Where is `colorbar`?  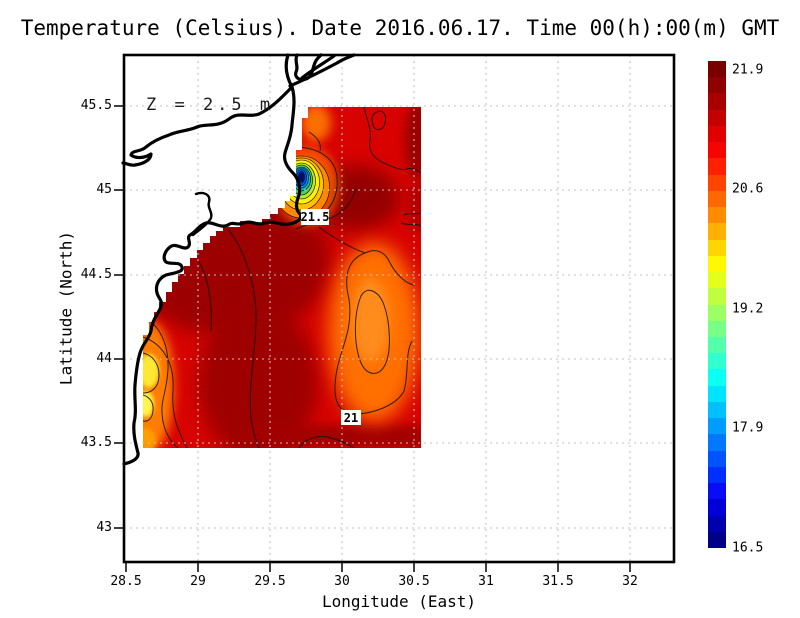
colorbar is located at coordinates (717, 305).